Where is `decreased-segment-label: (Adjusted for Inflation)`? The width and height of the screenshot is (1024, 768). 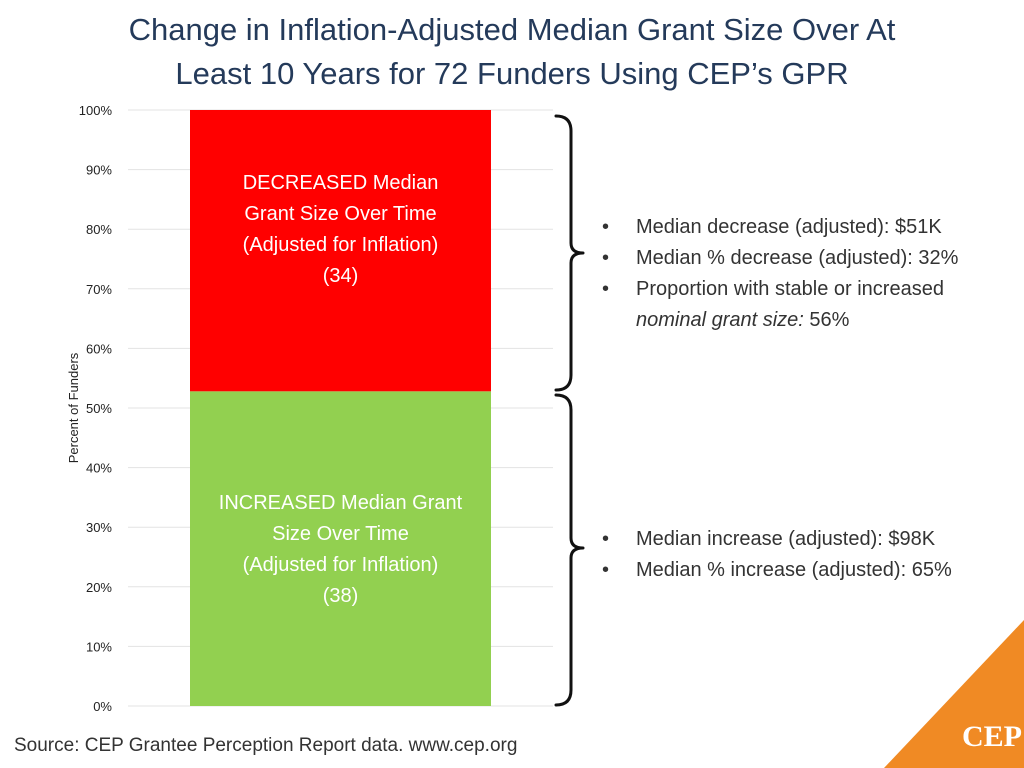 decreased-segment-label: (Adjusted for Inflation) is located at coordinates (341, 245).